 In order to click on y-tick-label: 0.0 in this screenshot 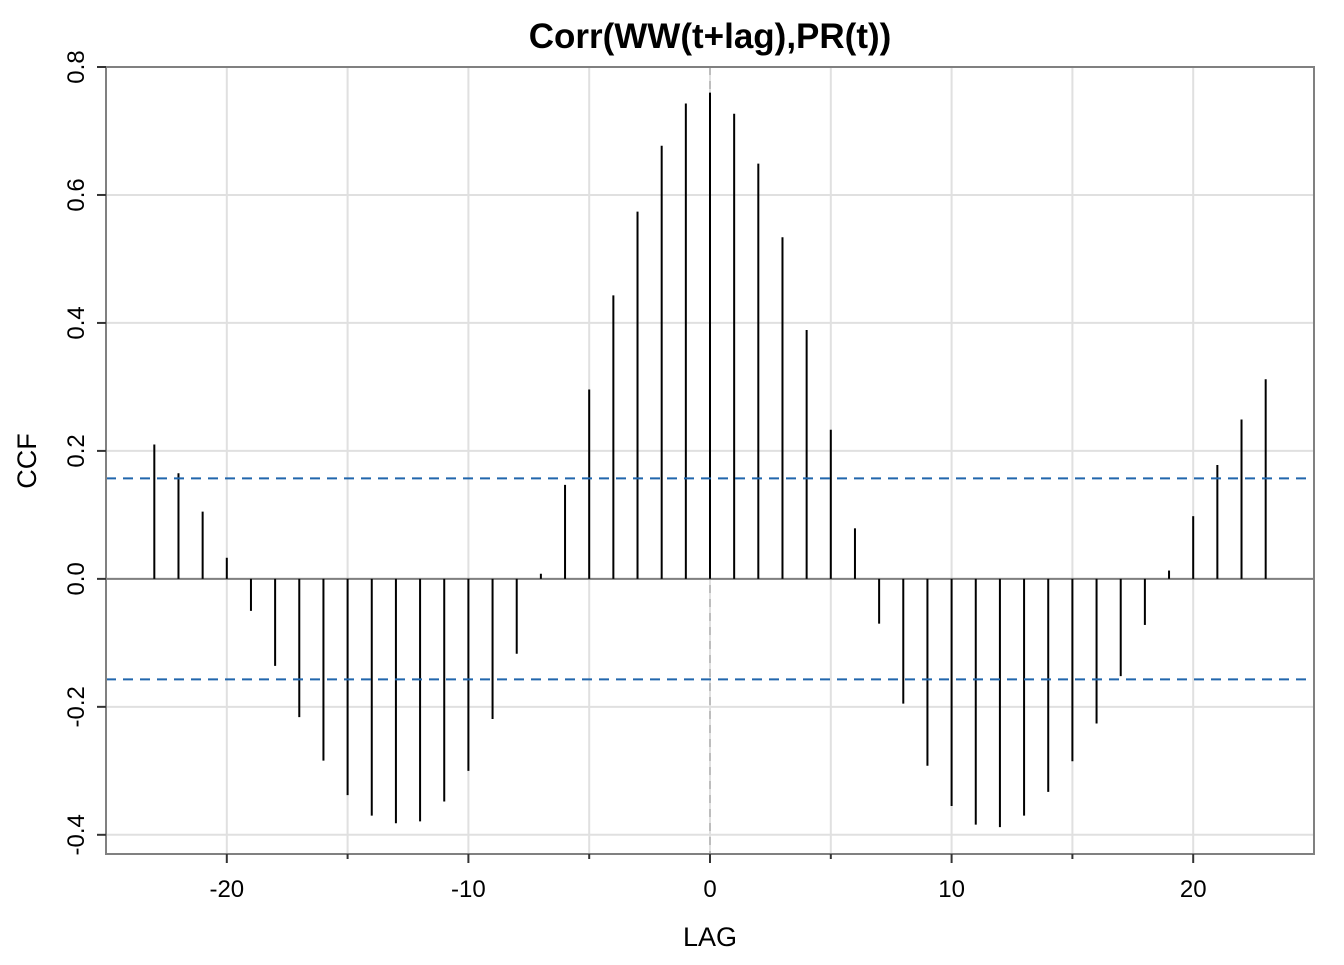, I will do `click(76, 578)`.